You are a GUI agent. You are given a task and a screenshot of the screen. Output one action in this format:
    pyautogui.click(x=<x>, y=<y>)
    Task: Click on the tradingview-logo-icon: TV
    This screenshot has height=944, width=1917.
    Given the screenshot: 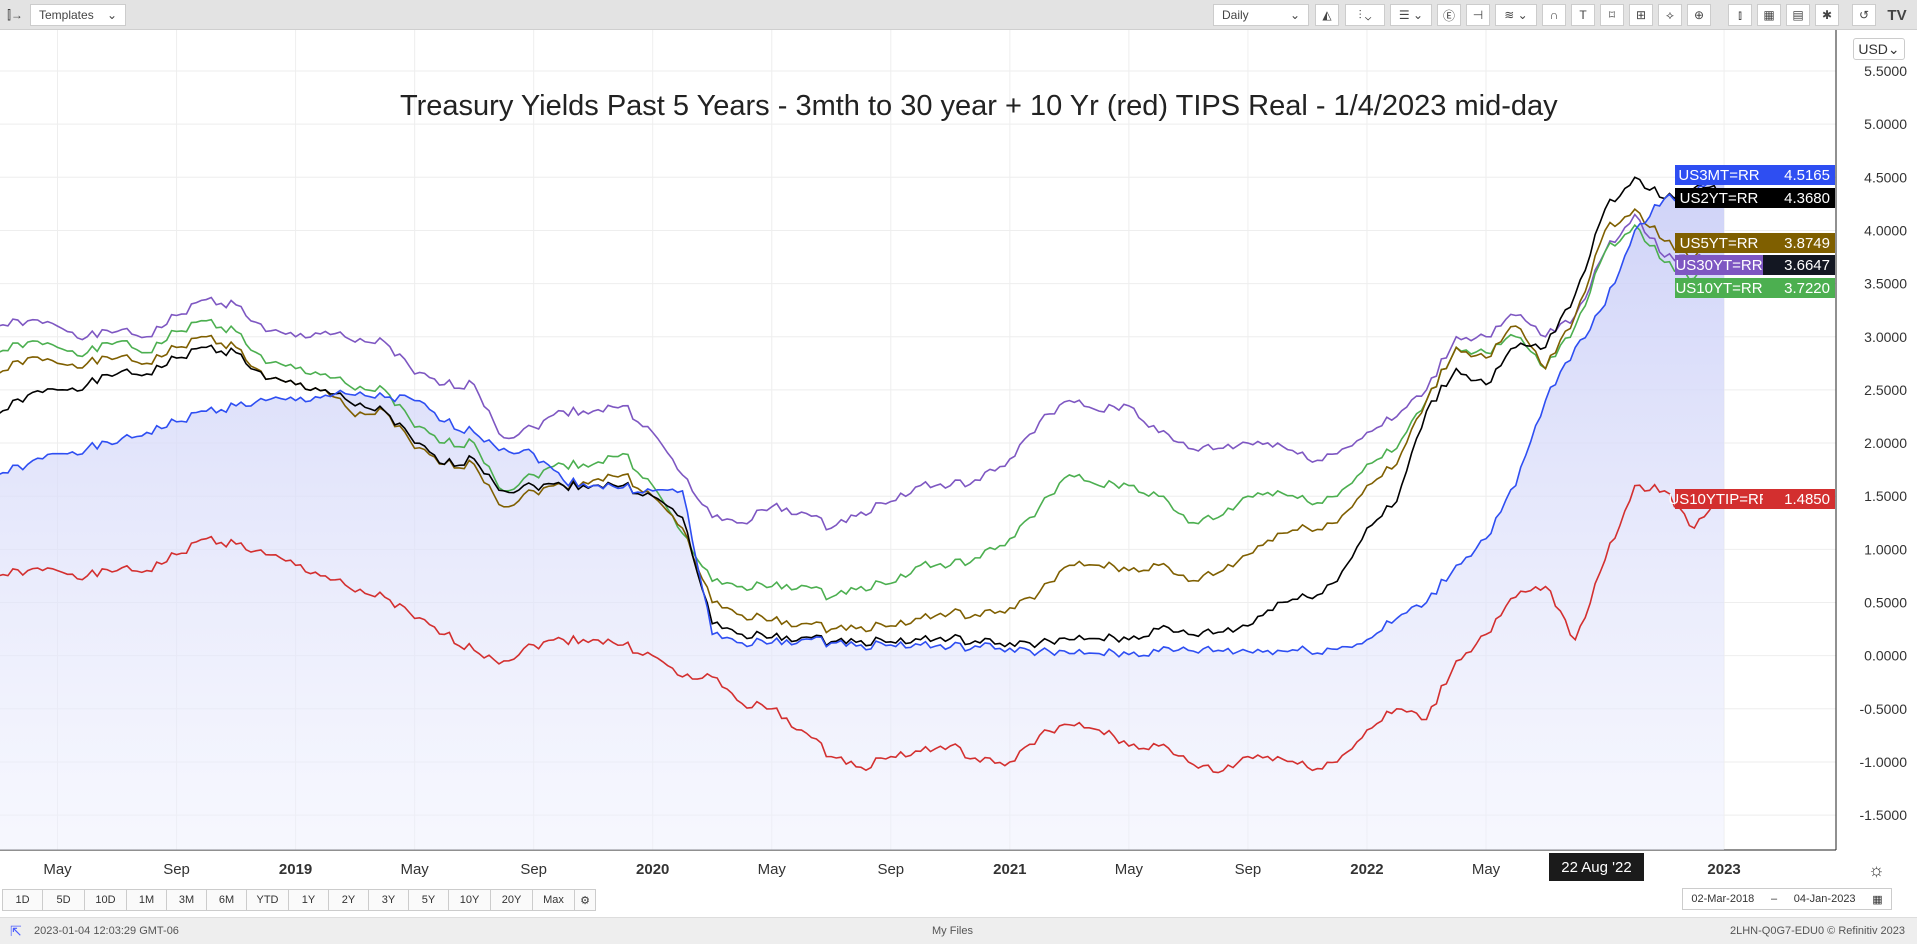 What is the action you would take?
    pyautogui.click(x=1897, y=15)
    